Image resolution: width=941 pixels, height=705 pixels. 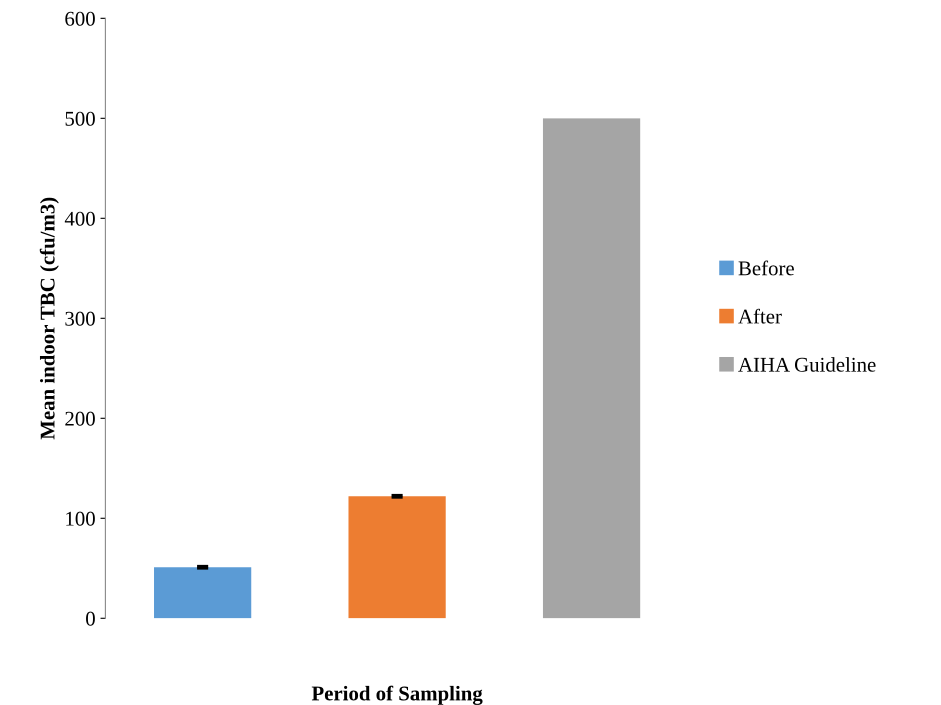 I want to click on y-tick-label: 400, so click(x=79, y=219).